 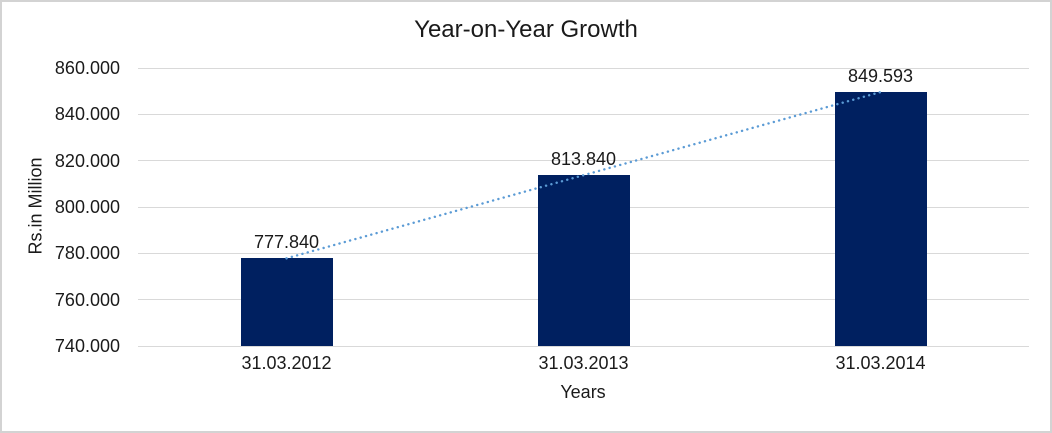 I want to click on bar-value-label: 813.840, so click(x=583, y=158).